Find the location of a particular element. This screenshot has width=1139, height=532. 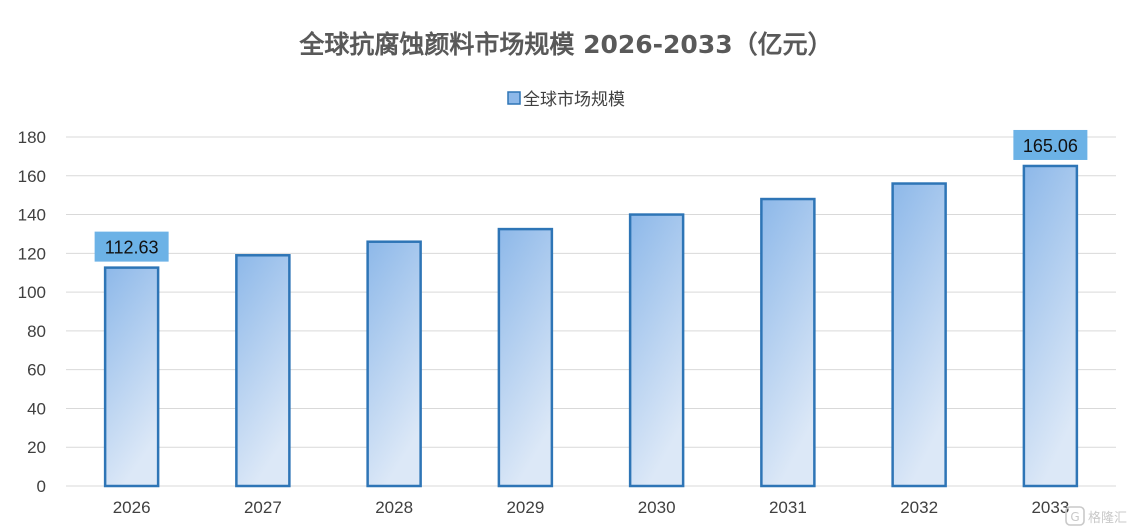

watermark: G 格隆汇 is located at coordinates (1096, 516).